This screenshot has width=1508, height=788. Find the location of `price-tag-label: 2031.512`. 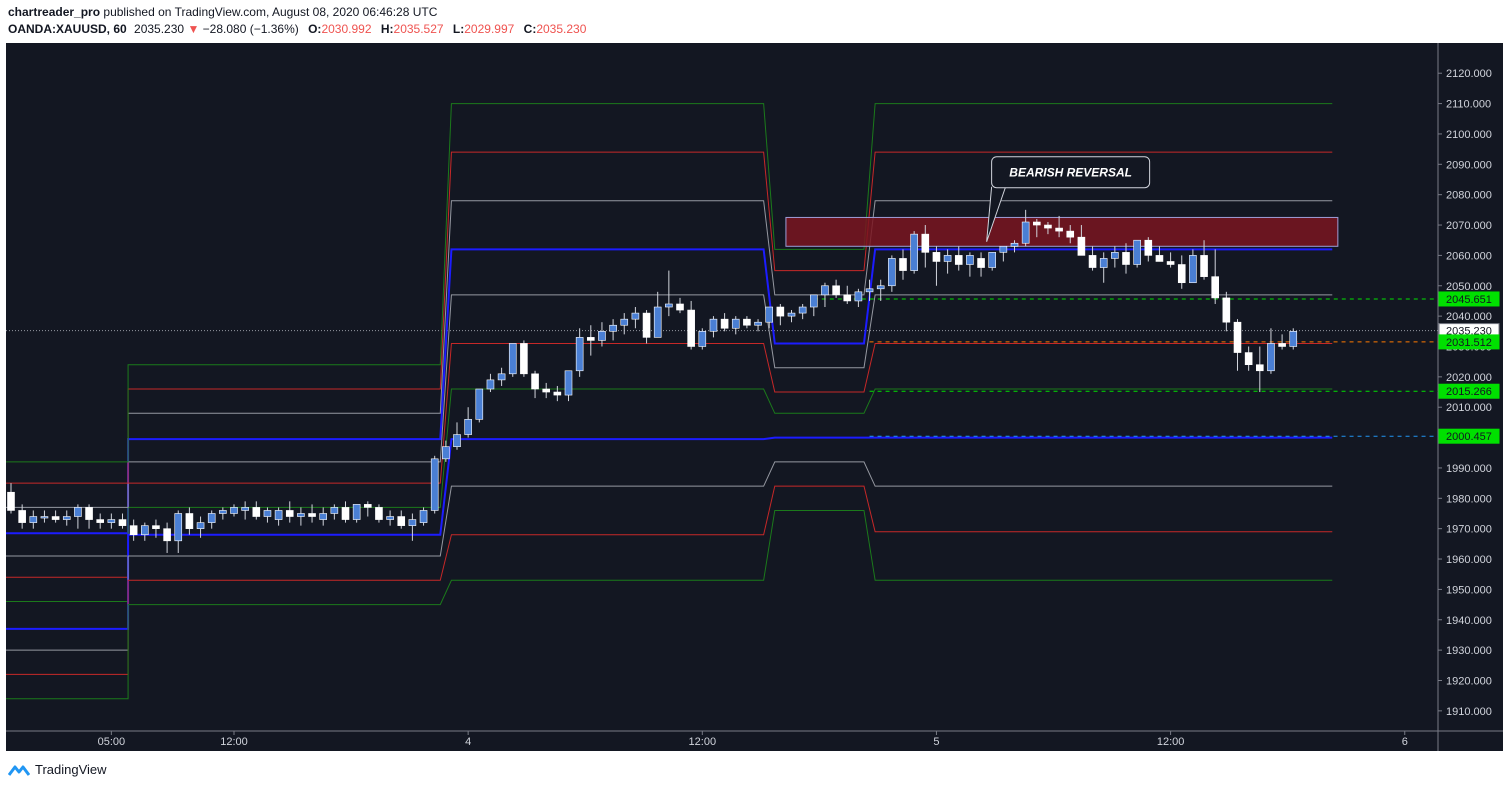

price-tag-label: 2031.512 is located at coordinates (1469, 343).